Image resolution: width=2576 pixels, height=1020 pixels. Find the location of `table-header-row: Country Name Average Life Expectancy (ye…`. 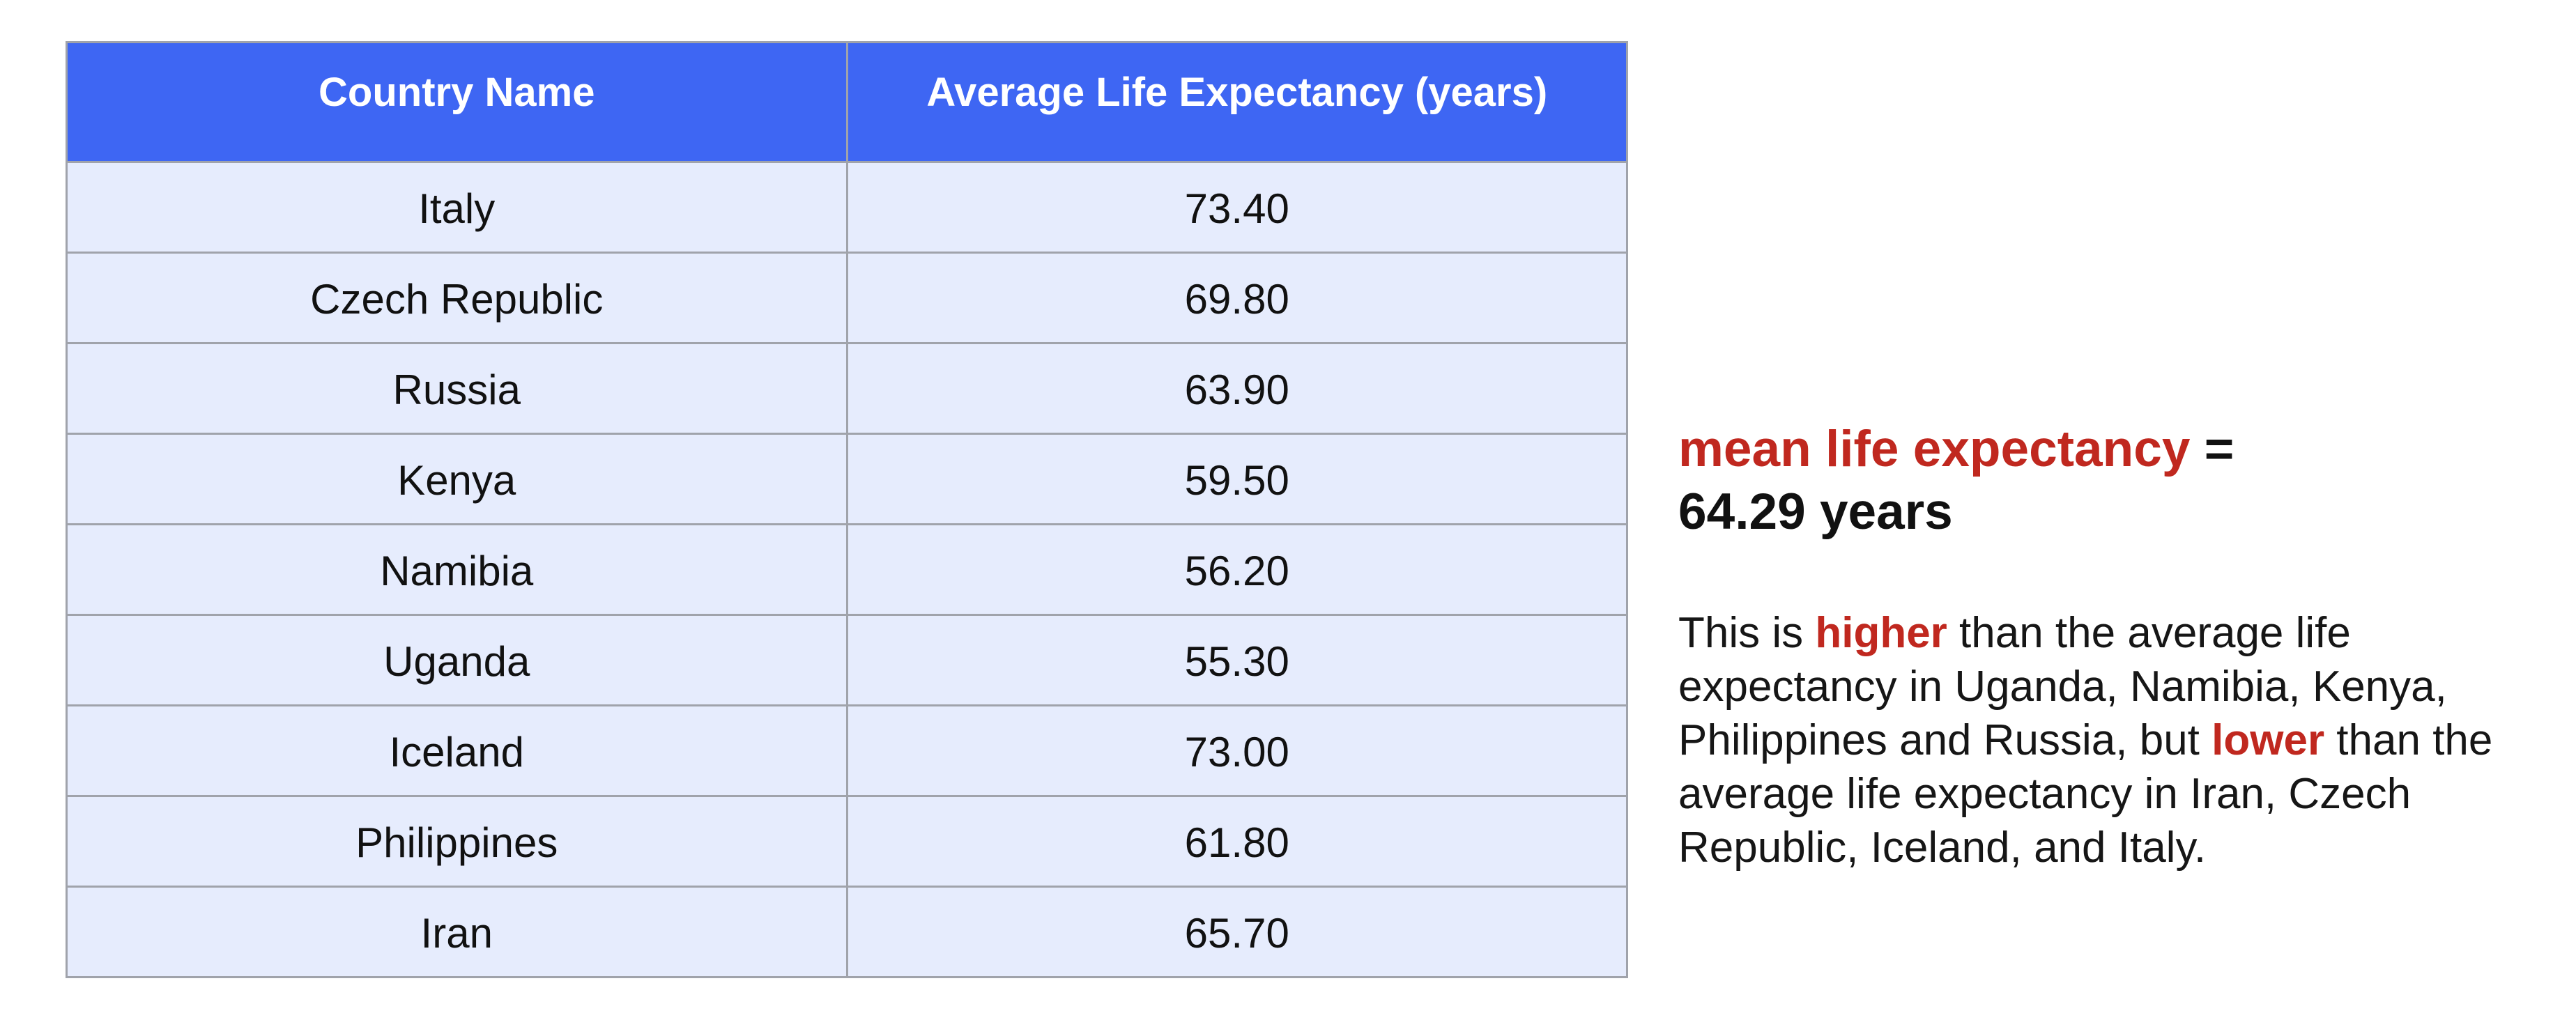

table-header-row: Country Name Average Life Expectancy (ye… is located at coordinates (847, 102).